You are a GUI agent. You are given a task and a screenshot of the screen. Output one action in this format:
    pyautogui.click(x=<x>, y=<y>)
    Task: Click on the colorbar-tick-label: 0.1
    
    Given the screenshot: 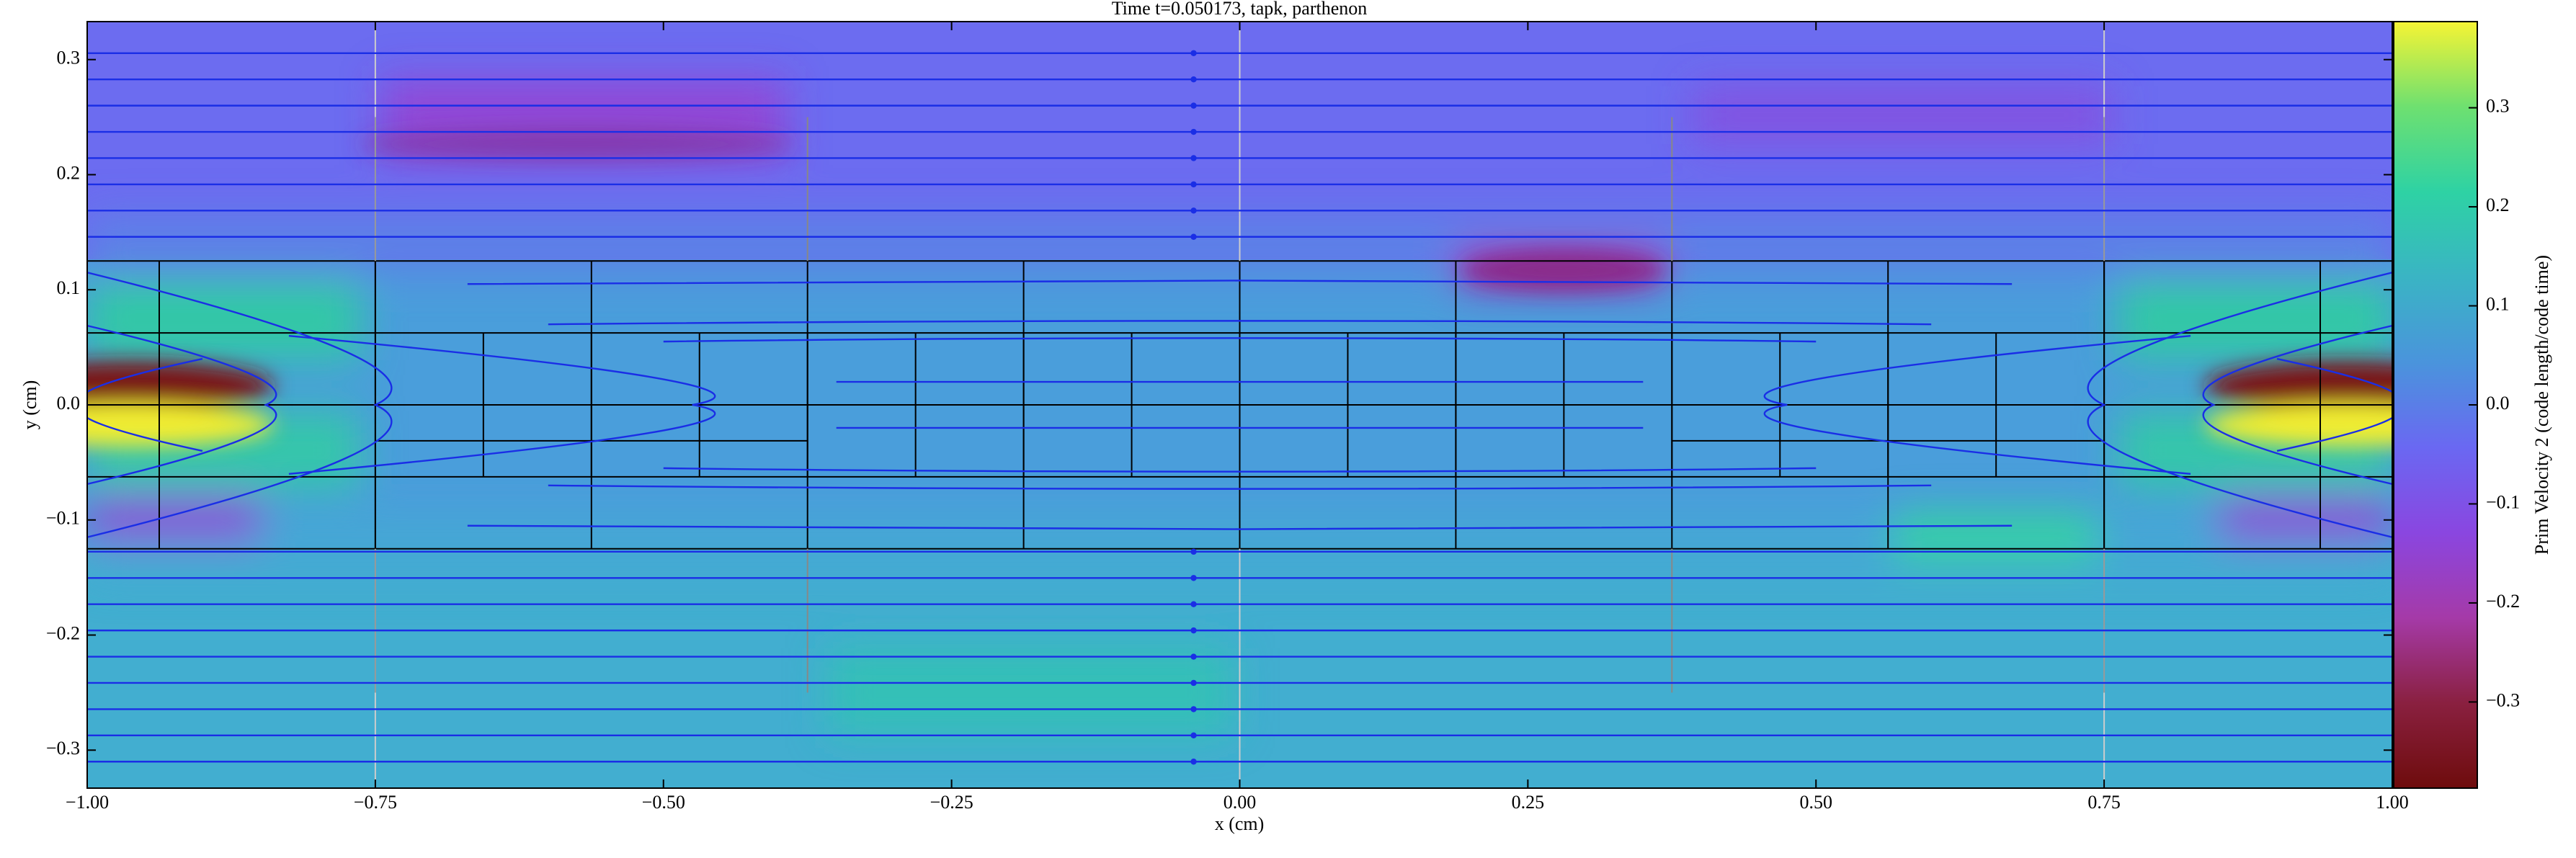 What is the action you would take?
    pyautogui.click(x=2498, y=304)
    